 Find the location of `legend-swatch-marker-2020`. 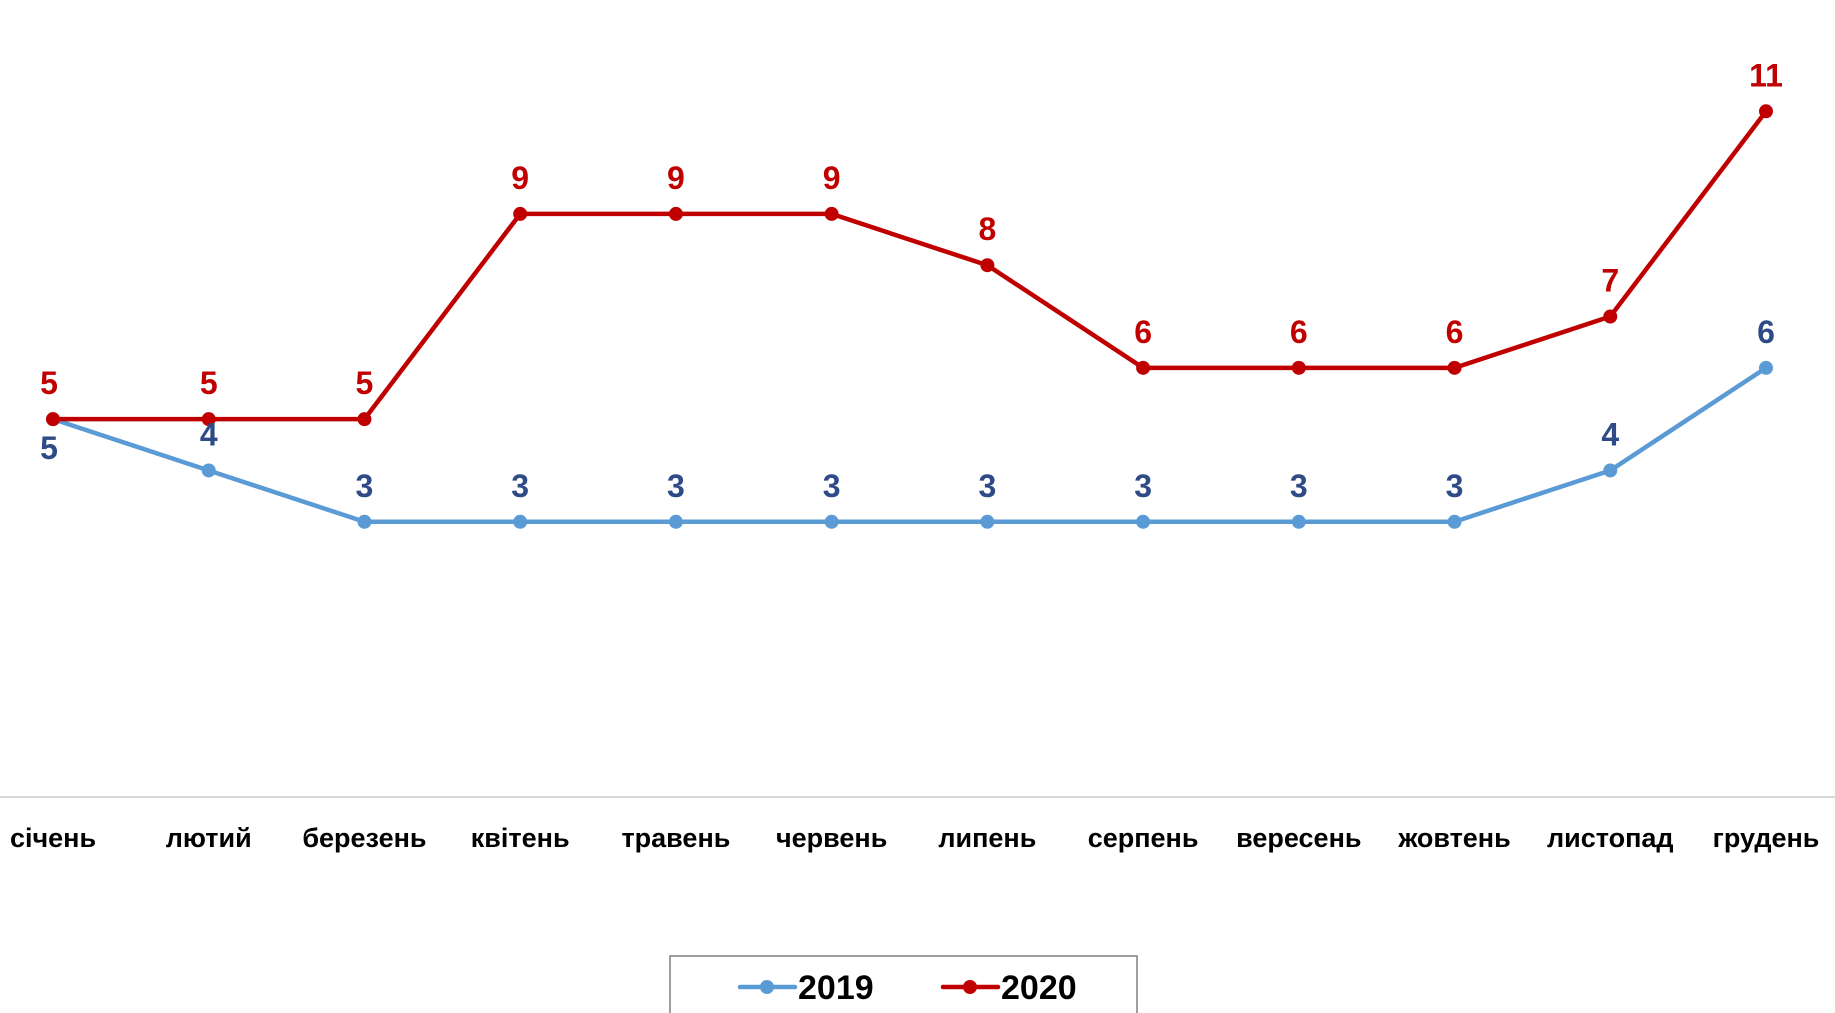

legend-swatch-marker-2020 is located at coordinates (970, 987).